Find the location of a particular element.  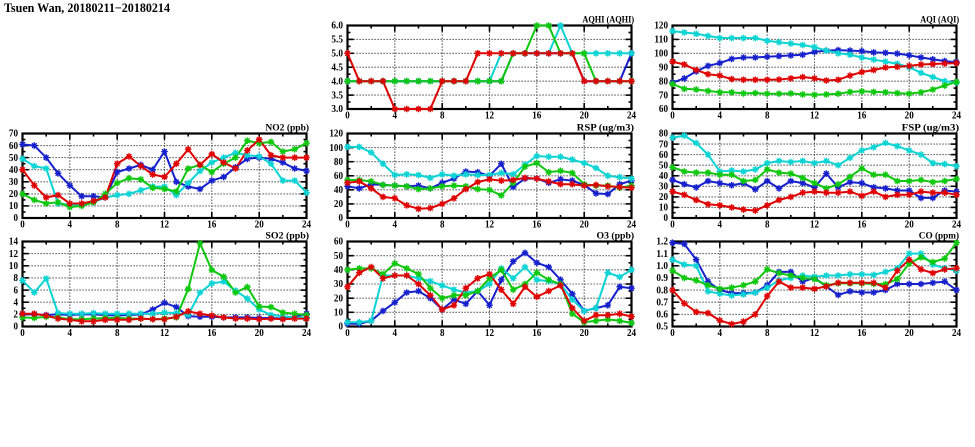

svg-text: 0.8 is located at coordinates (662, 290).